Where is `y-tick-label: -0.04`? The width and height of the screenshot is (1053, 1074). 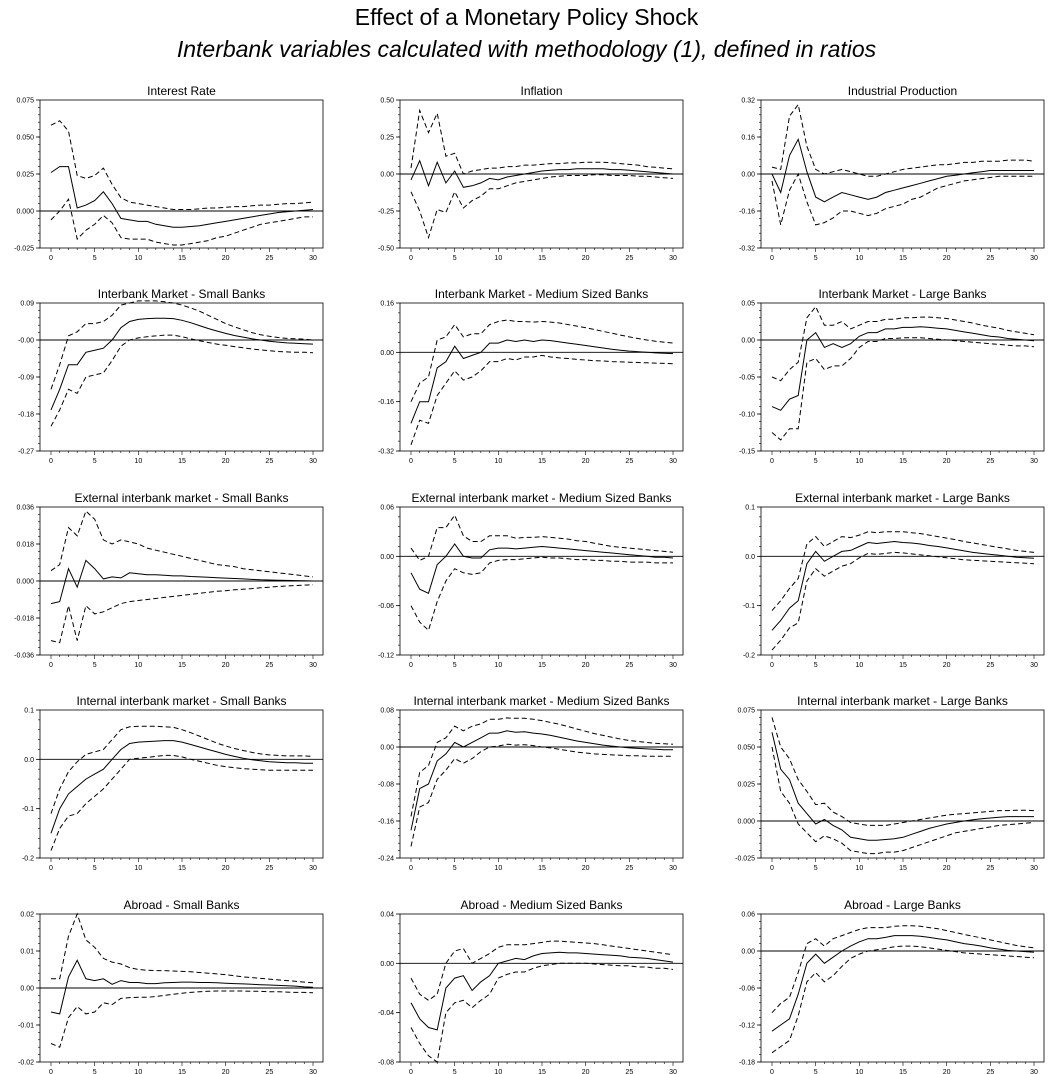
y-tick-label: -0.04 is located at coordinates (386, 1013).